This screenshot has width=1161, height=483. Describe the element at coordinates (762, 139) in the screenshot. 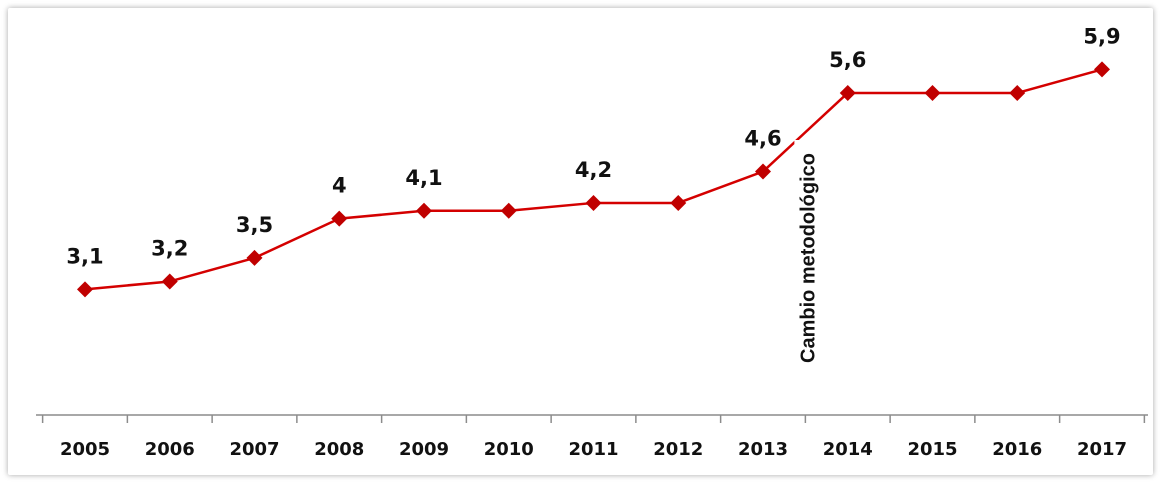

I see `data-label-2013: 4,6` at that location.